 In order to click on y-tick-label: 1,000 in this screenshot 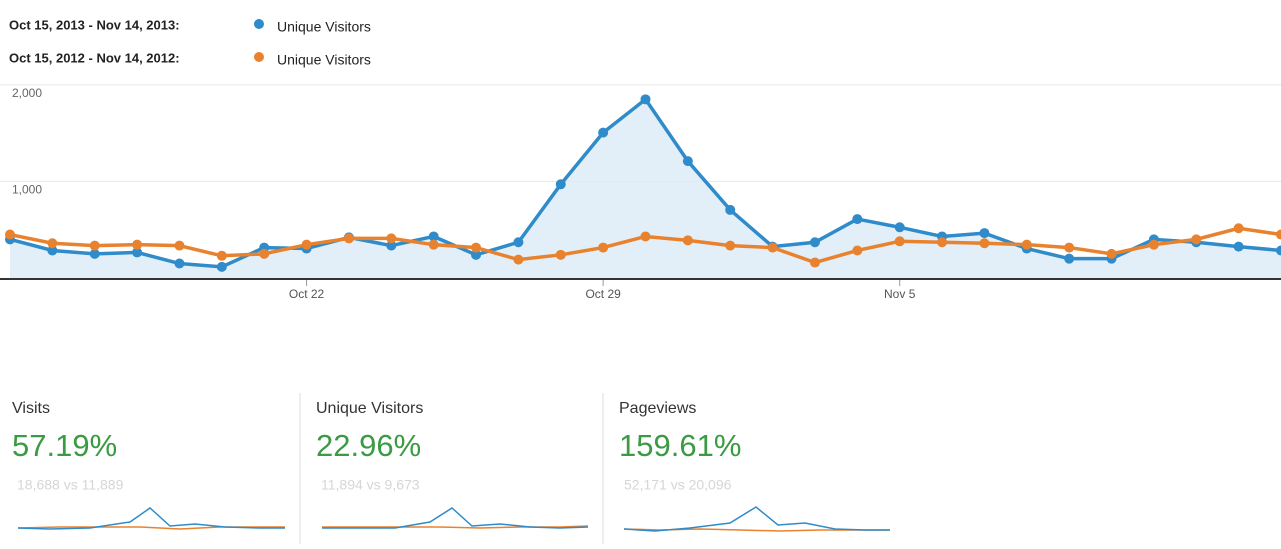, I will do `click(27, 190)`.